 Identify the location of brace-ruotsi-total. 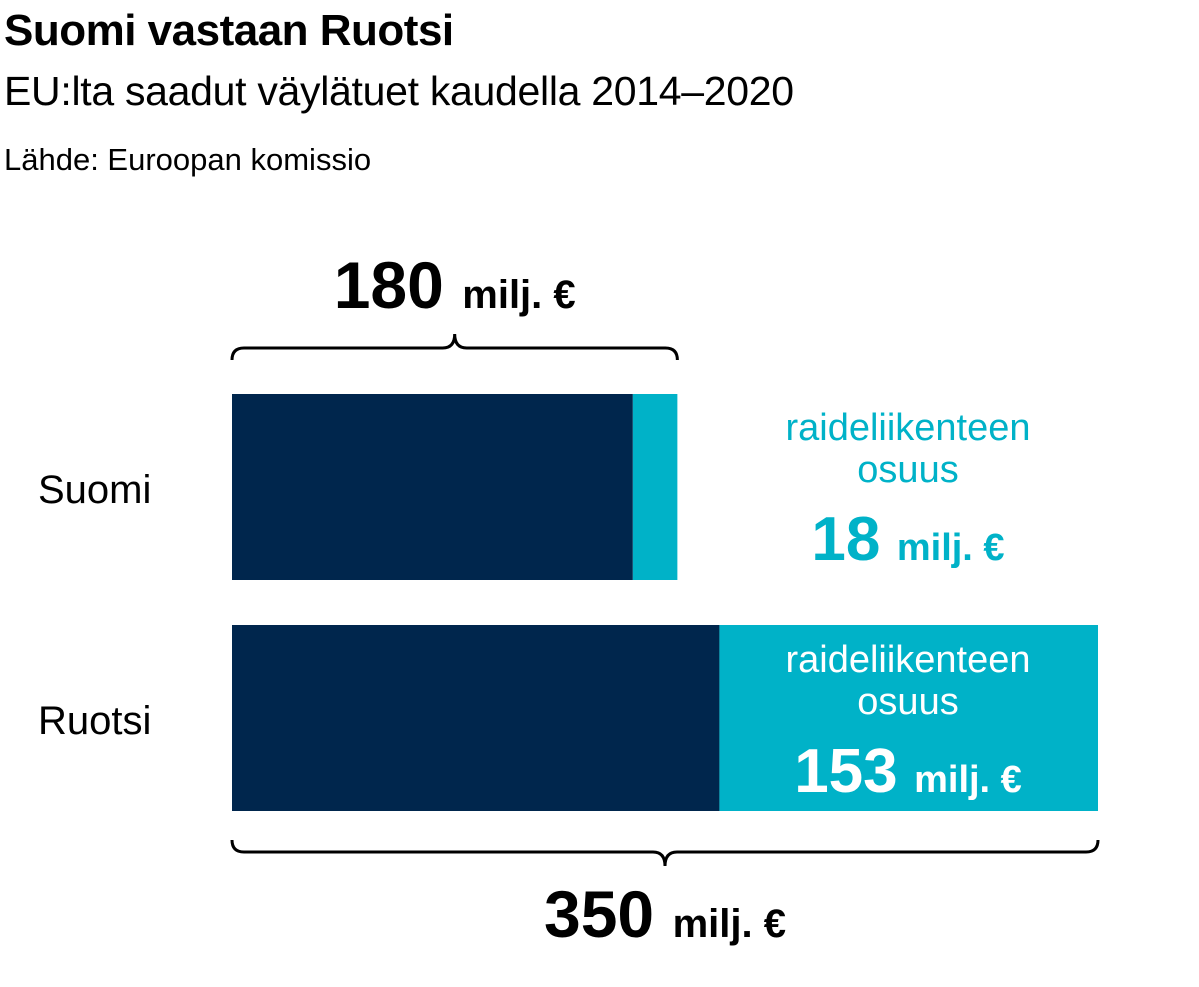
(665, 853).